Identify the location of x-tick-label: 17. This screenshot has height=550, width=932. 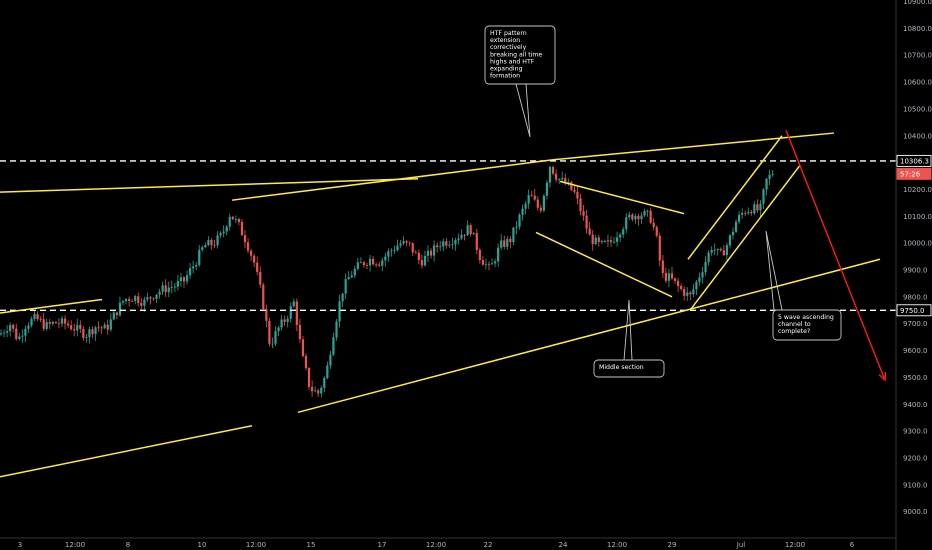
(382, 545).